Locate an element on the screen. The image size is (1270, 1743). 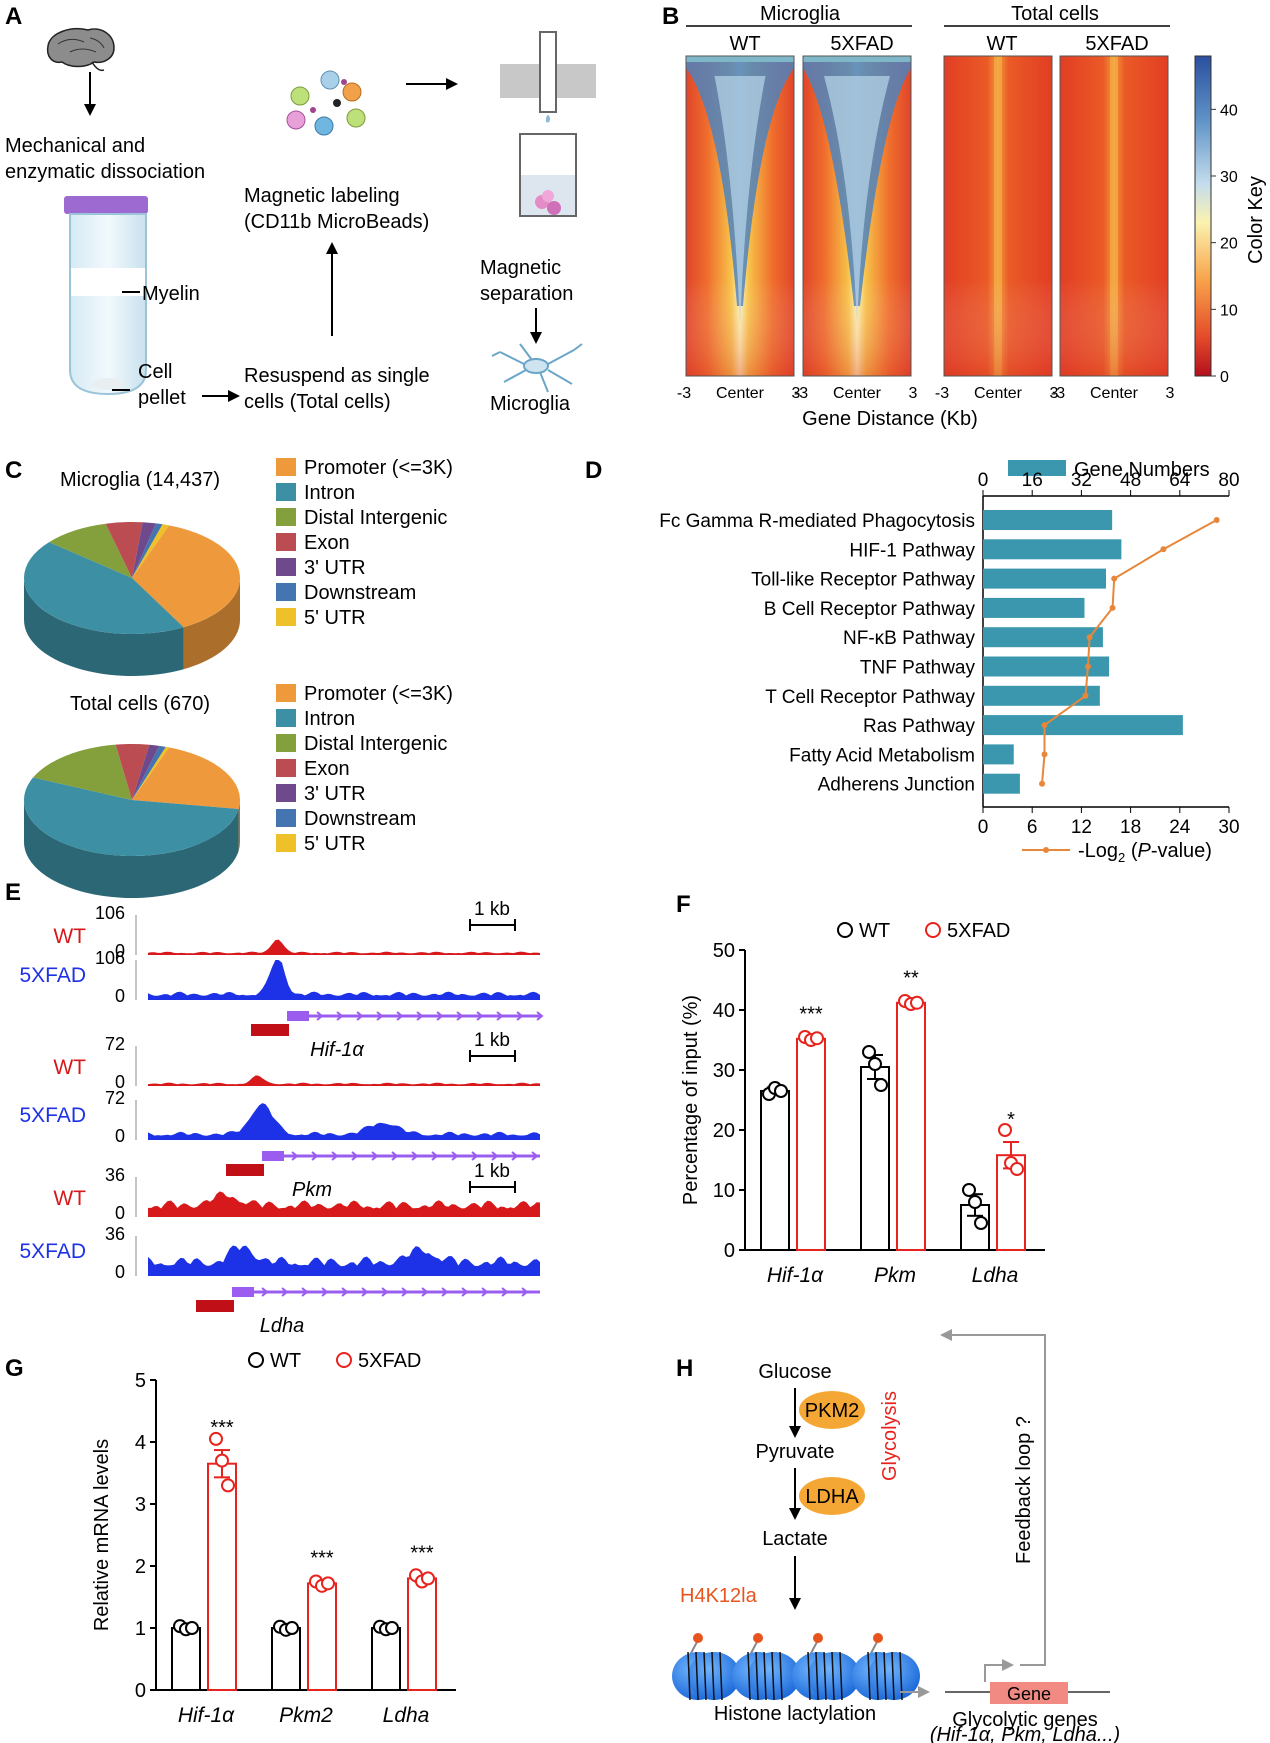
heatmap-tick-left: -3 is located at coordinates (684, 393).